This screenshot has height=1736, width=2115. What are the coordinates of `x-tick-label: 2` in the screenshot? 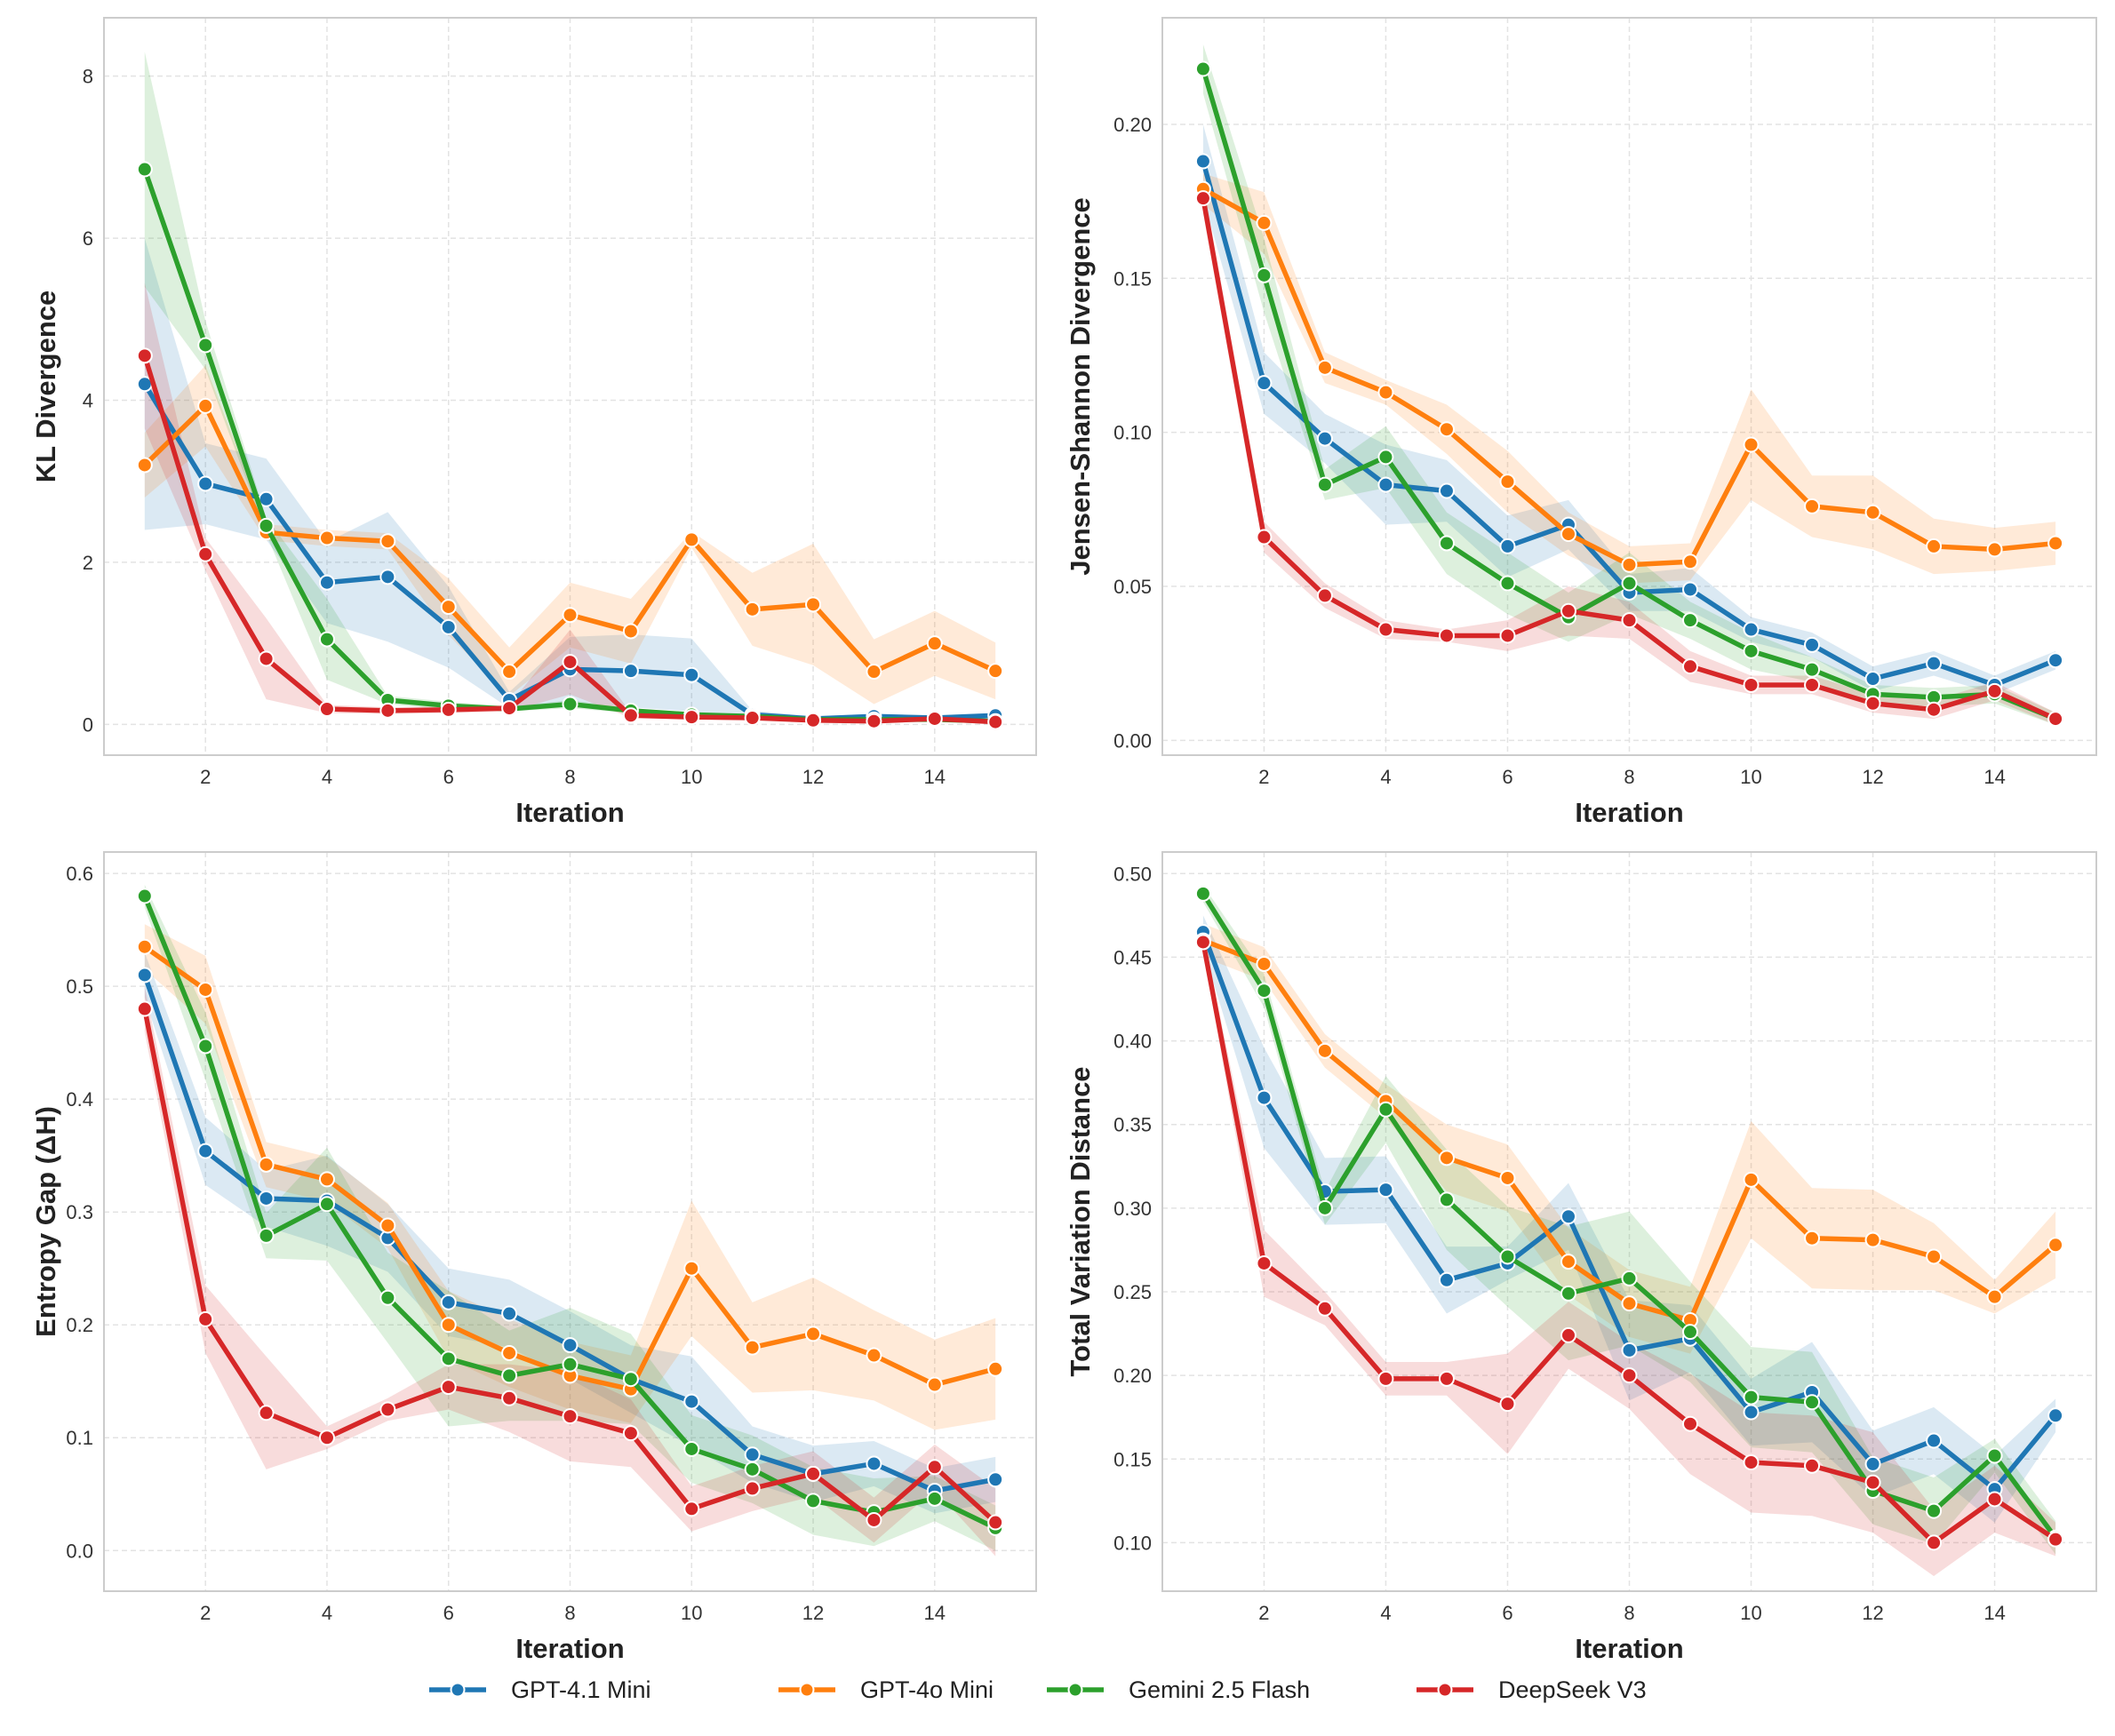 It's located at (205, 777).